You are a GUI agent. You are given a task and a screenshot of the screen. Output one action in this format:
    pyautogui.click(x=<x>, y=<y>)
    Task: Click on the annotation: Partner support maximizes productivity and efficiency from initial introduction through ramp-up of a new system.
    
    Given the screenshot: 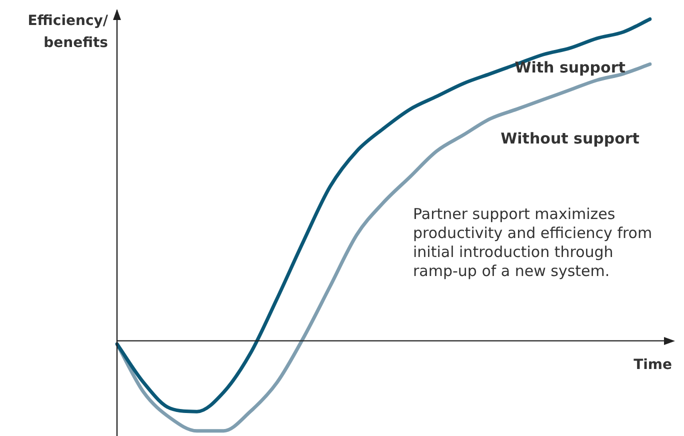 What is the action you would take?
    pyautogui.click(x=533, y=243)
    